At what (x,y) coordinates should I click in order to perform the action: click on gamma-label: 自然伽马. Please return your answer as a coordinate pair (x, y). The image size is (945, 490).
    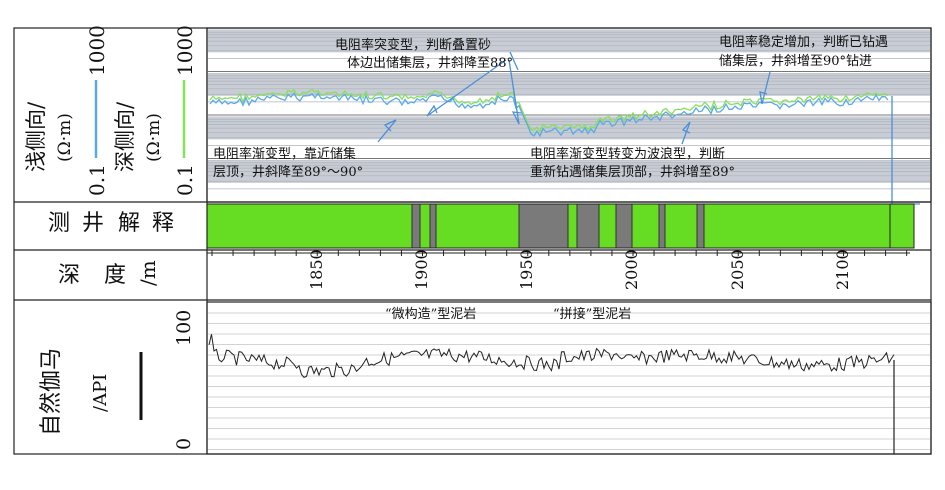
    Looking at the image, I should click on (51, 392).